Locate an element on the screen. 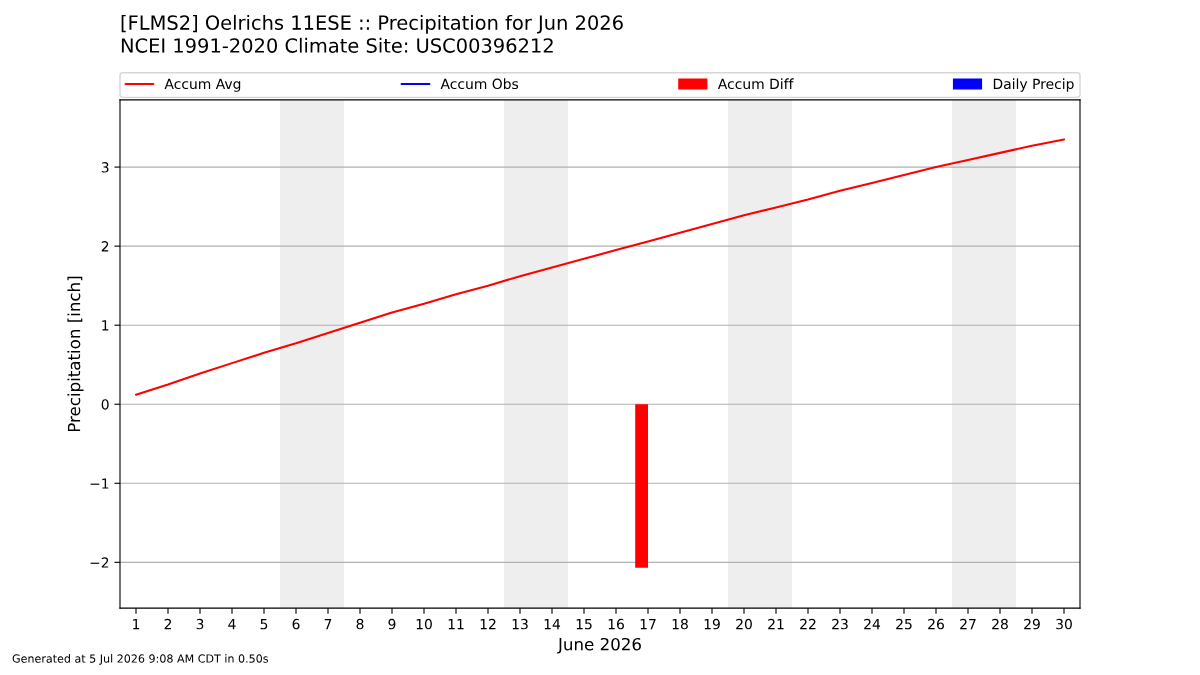 This screenshot has height=675, width=1200. legend-label: Accum Avg is located at coordinates (202, 85).